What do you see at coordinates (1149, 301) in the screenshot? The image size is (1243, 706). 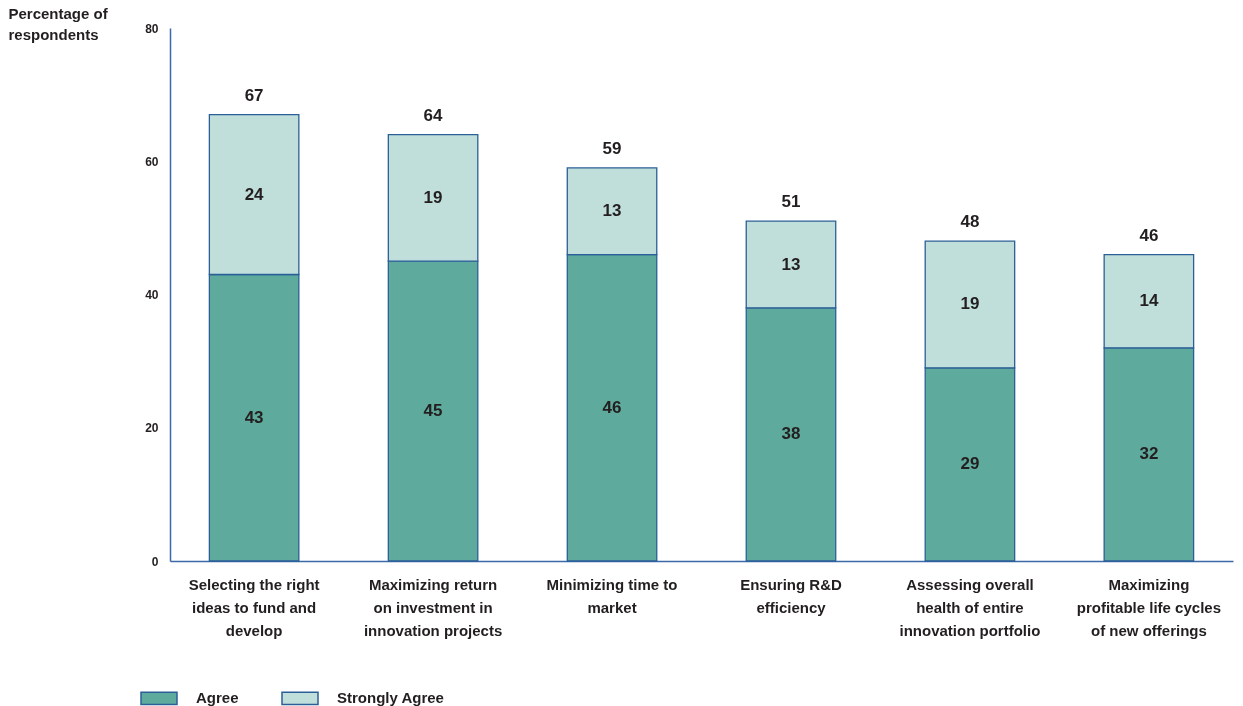 I see `data-label: 14` at bounding box center [1149, 301].